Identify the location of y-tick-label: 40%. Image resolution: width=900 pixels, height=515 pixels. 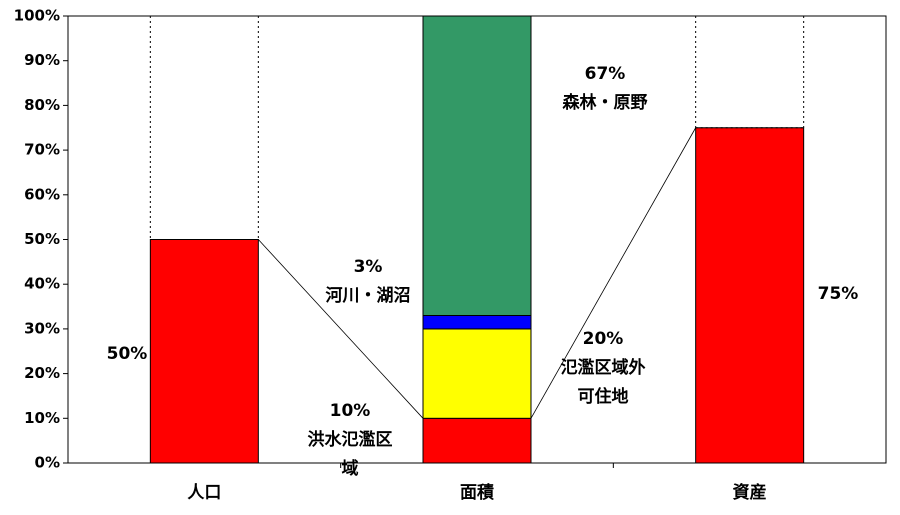
(42, 284).